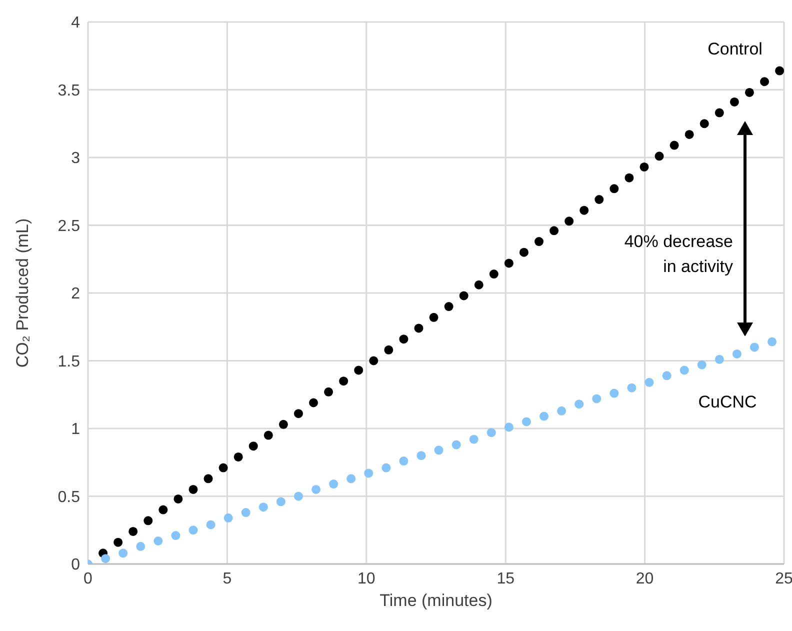 The width and height of the screenshot is (792, 631). Describe the element at coordinates (75, 23) in the screenshot. I see `y-tick-label: 4` at that location.